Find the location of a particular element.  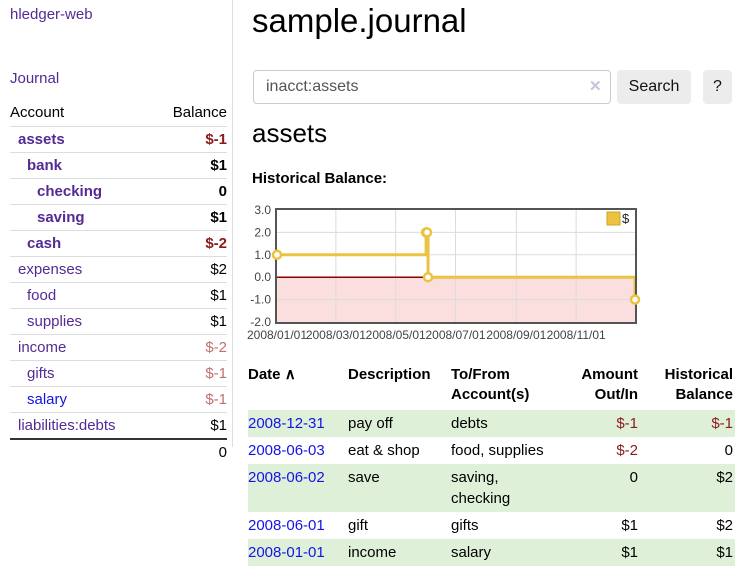

sidebar-account-cash: cash is located at coordinates (44, 243).